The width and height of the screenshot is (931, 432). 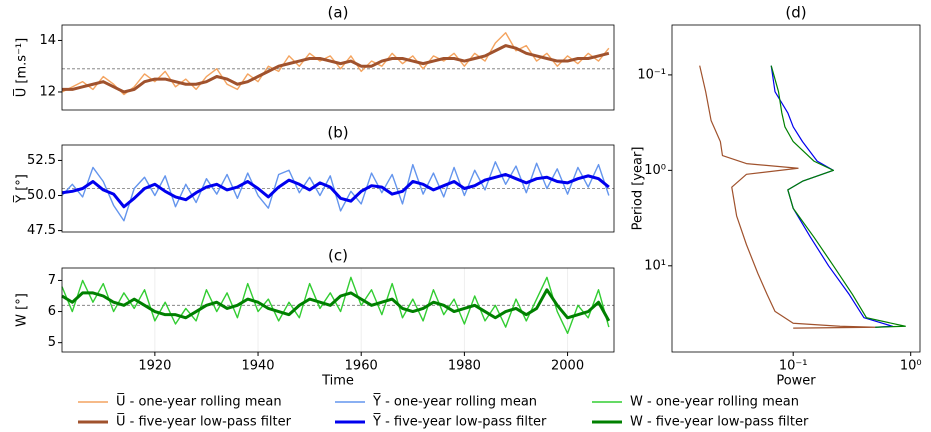 What do you see at coordinates (714, 402) in the screenshot?
I see `legend-label: W - one-year rolling mean` at bounding box center [714, 402].